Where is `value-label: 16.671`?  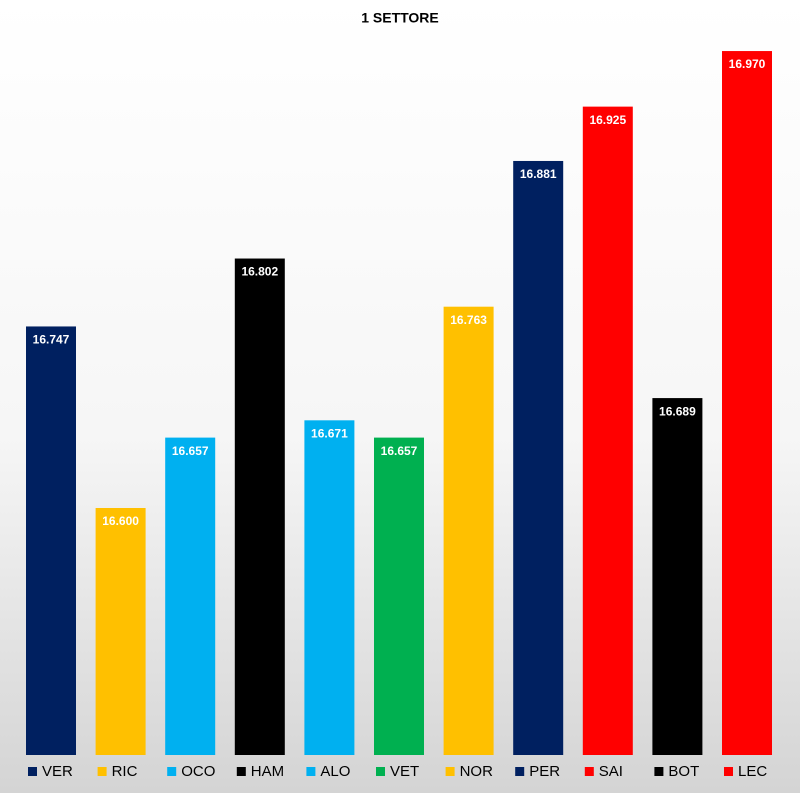 value-label: 16.671 is located at coordinates (329, 433).